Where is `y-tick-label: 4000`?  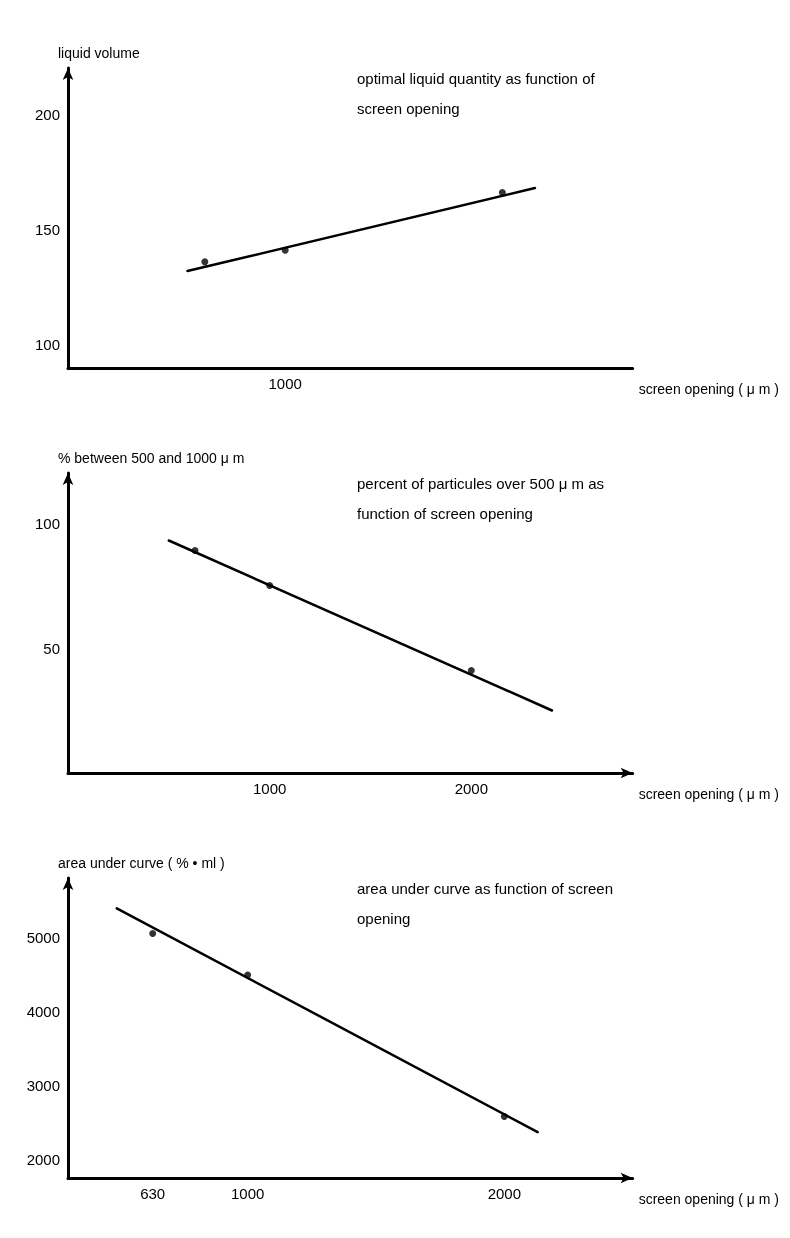
y-tick-label: 4000 is located at coordinates (43, 1011).